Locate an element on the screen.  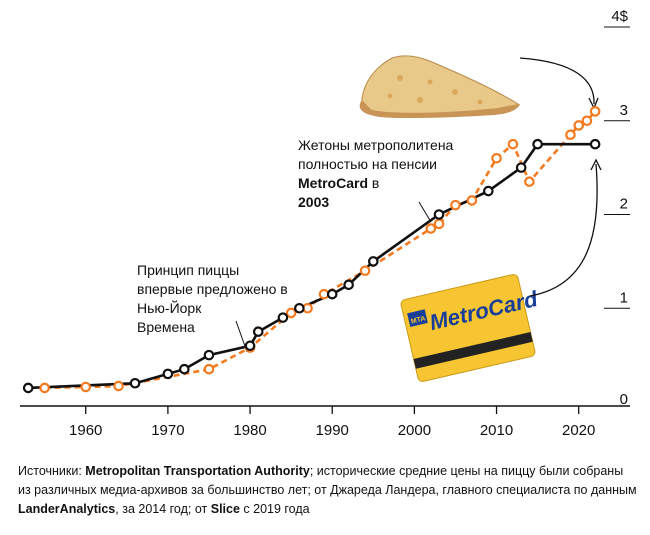
arrow-card is located at coordinates (563, 230).